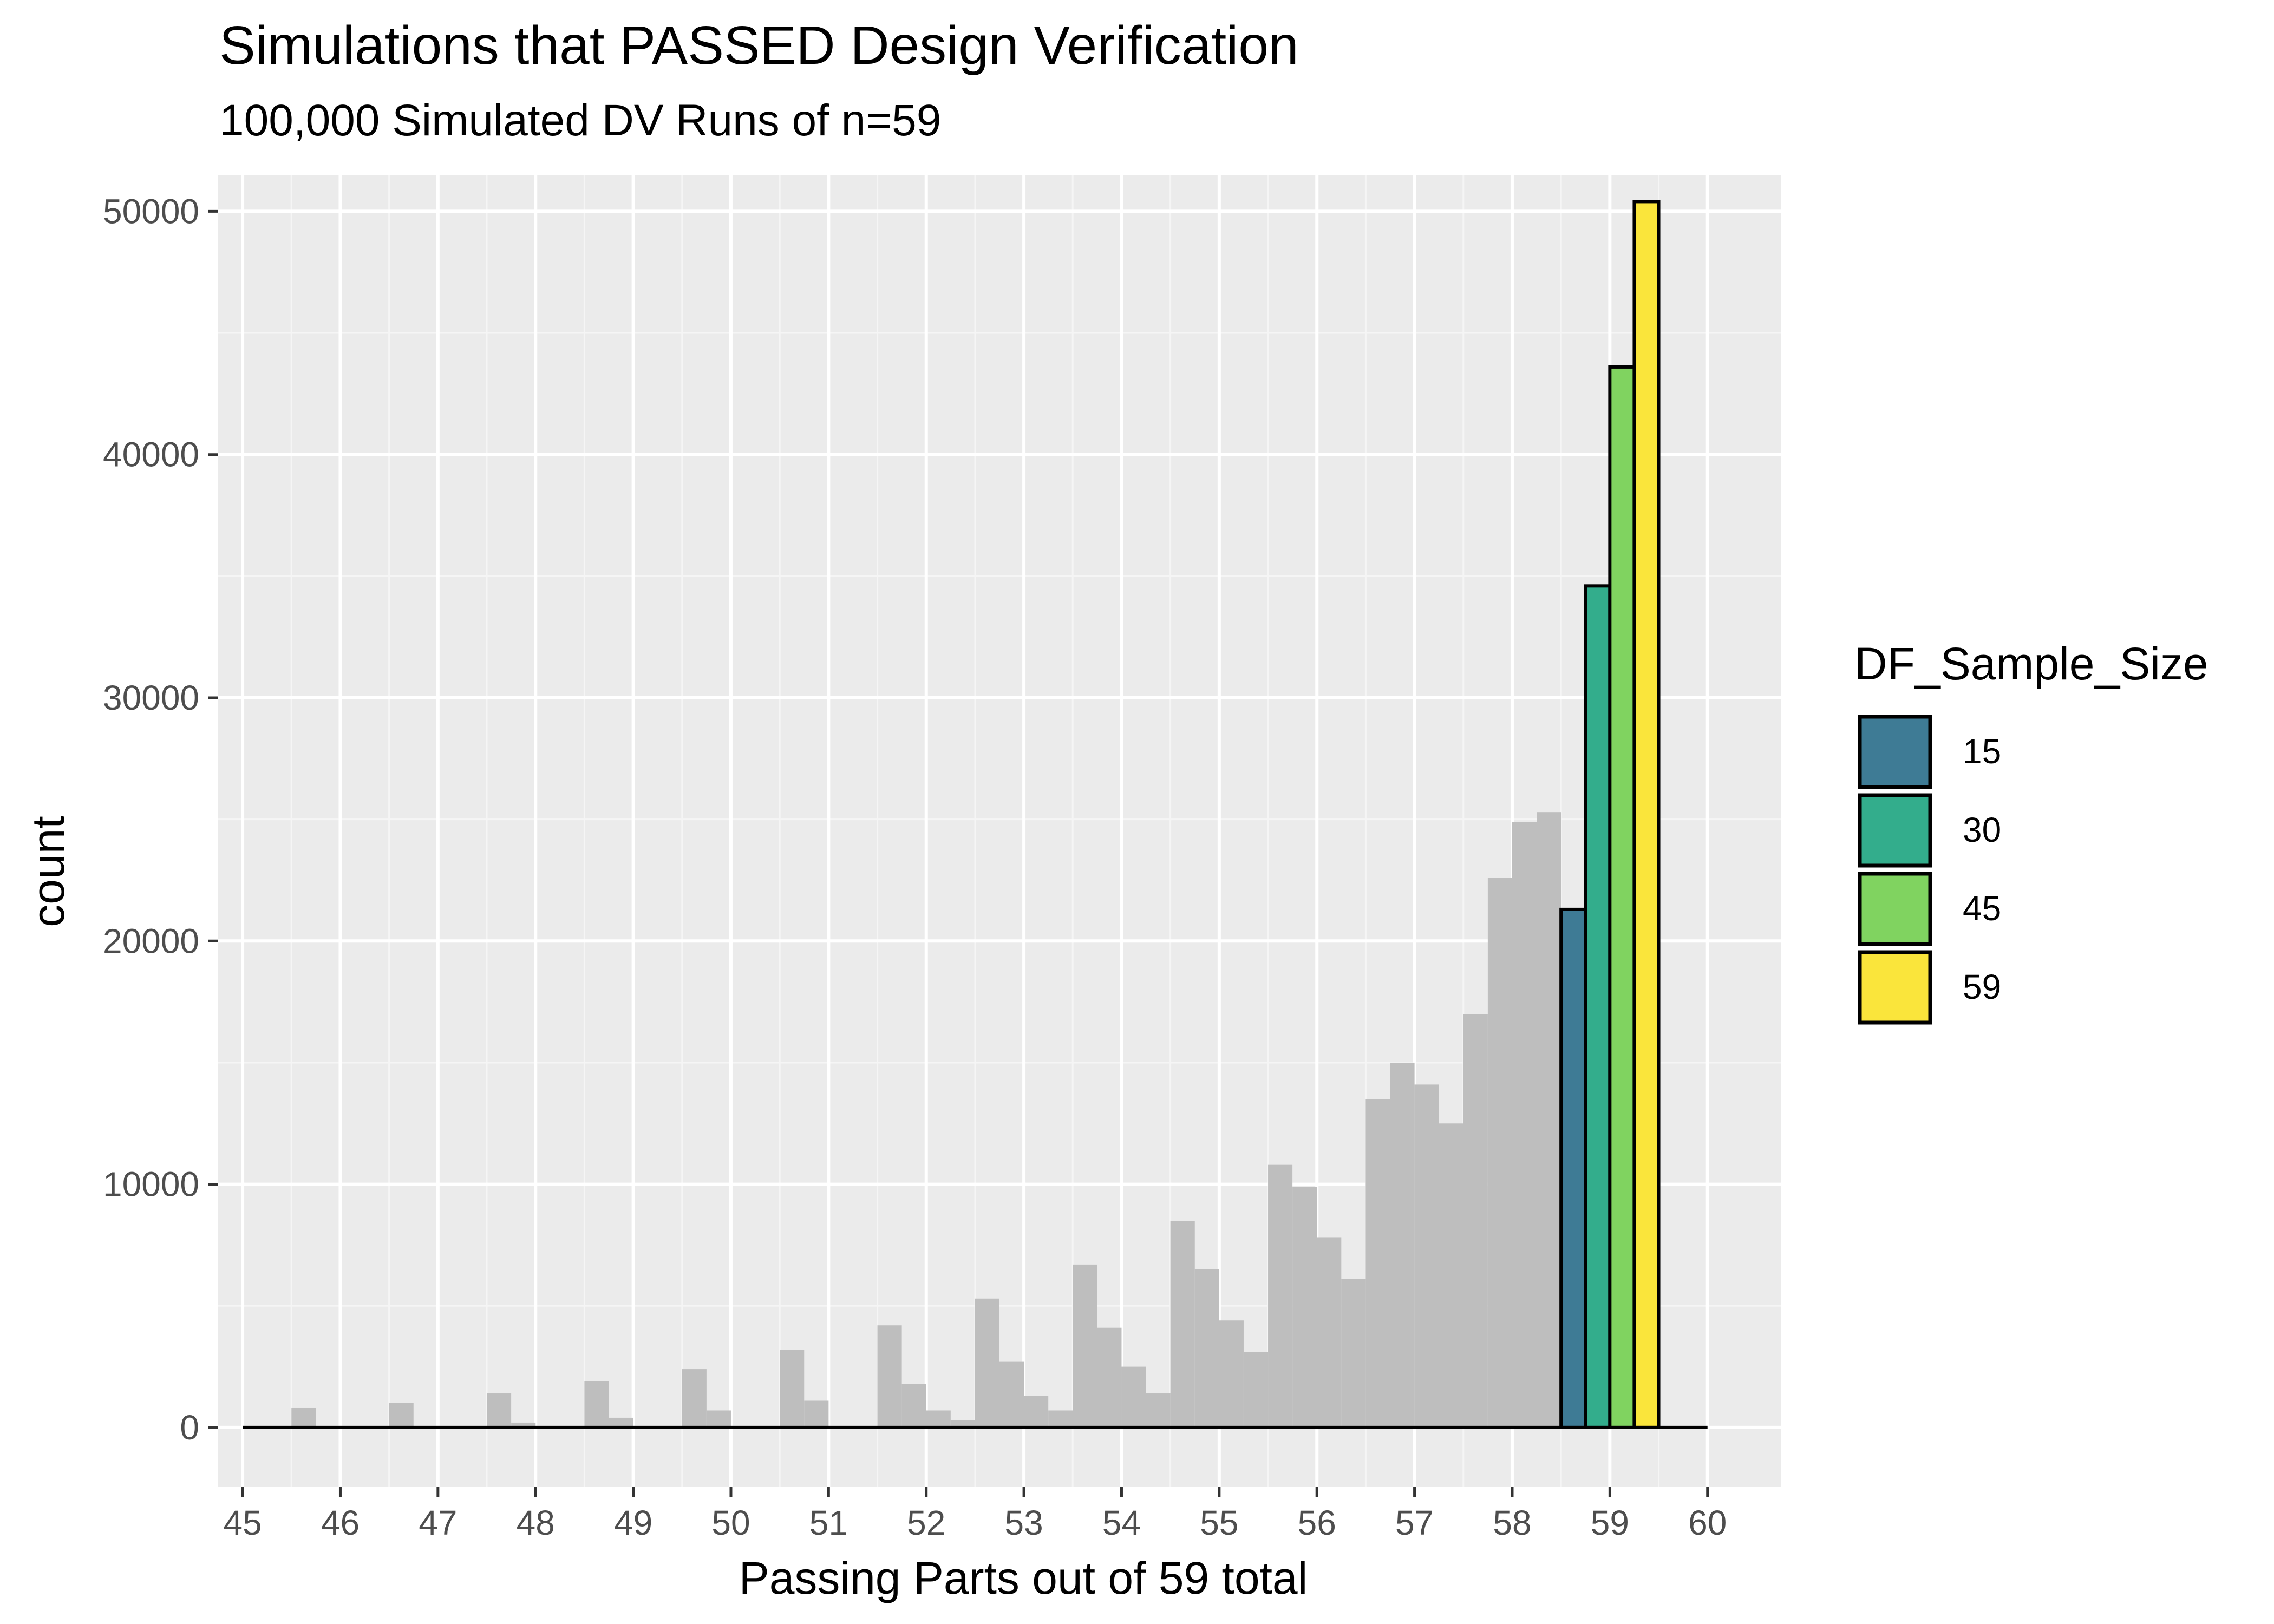  What do you see at coordinates (1317, 1522) in the screenshot?
I see `x-tick-label: 56` at bounding box center [1317, 1522].